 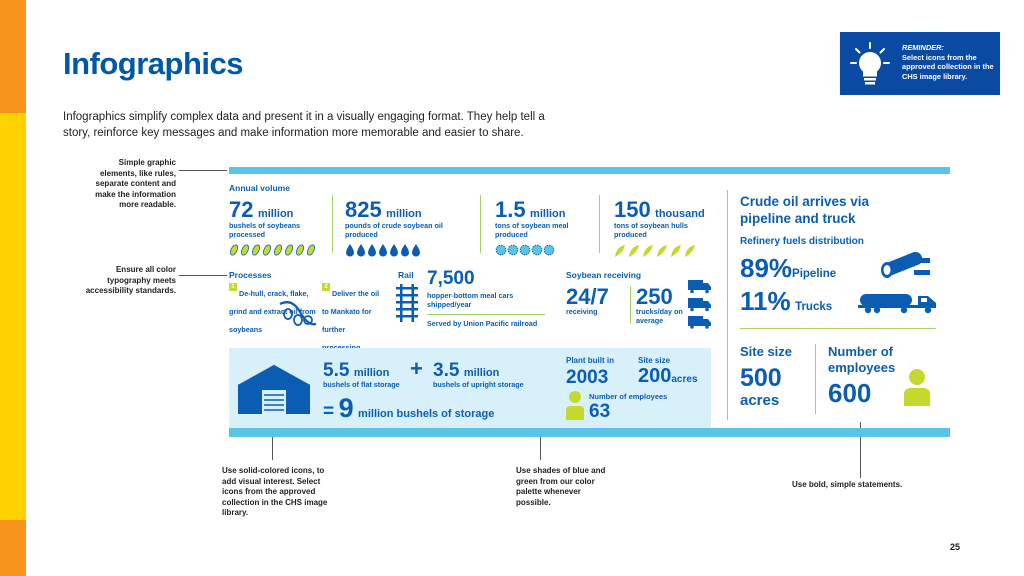 I want to click on plus-sign: +, so click(x=416, y=368).